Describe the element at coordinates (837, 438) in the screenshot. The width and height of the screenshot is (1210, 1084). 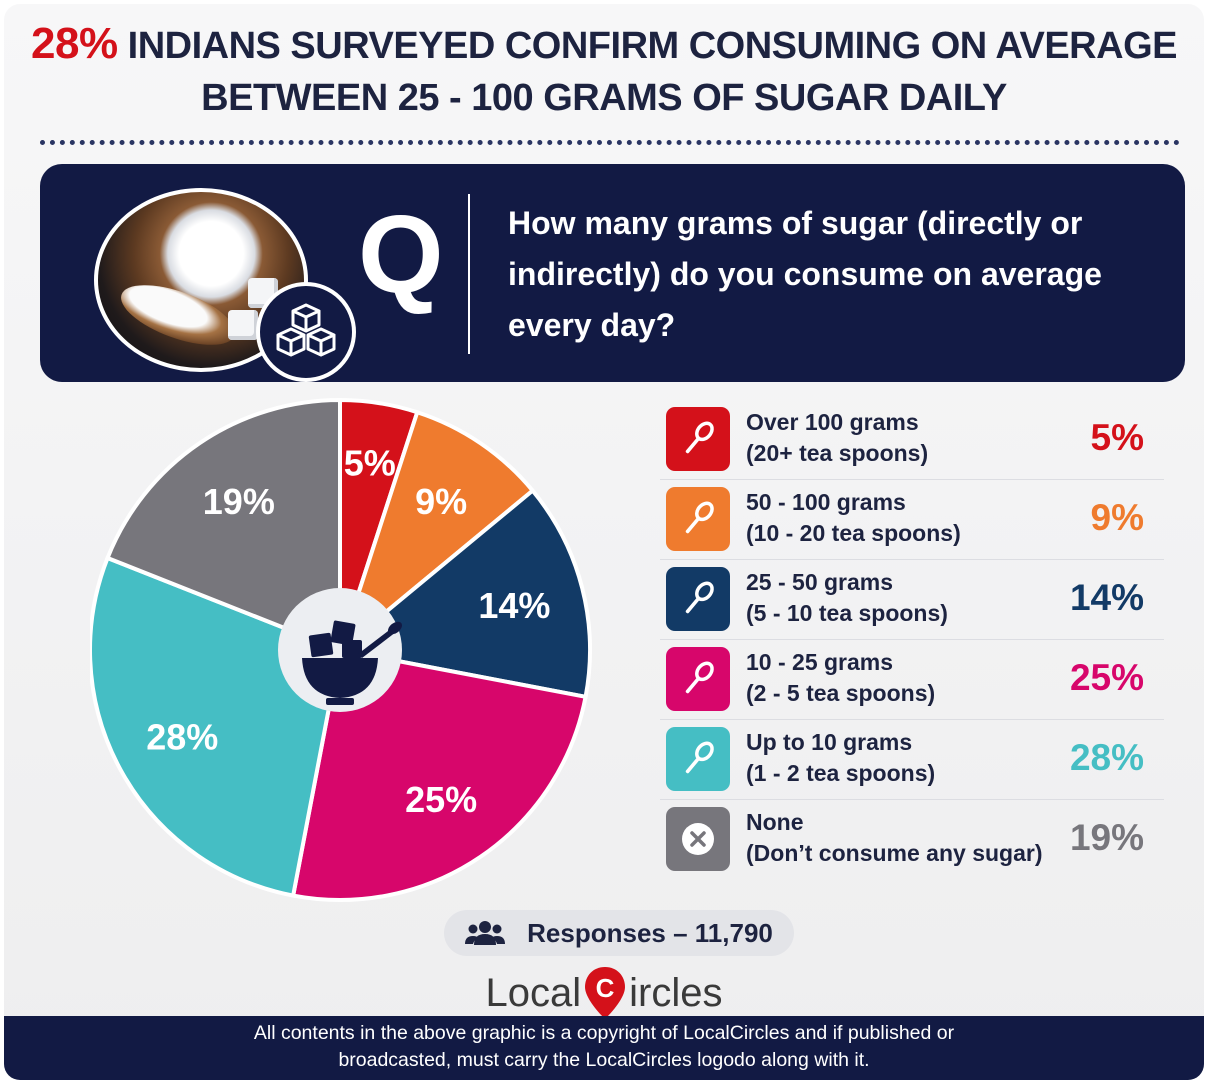
I see `legend-label: Over 100 grams (20+ tea spoons)` at that location.